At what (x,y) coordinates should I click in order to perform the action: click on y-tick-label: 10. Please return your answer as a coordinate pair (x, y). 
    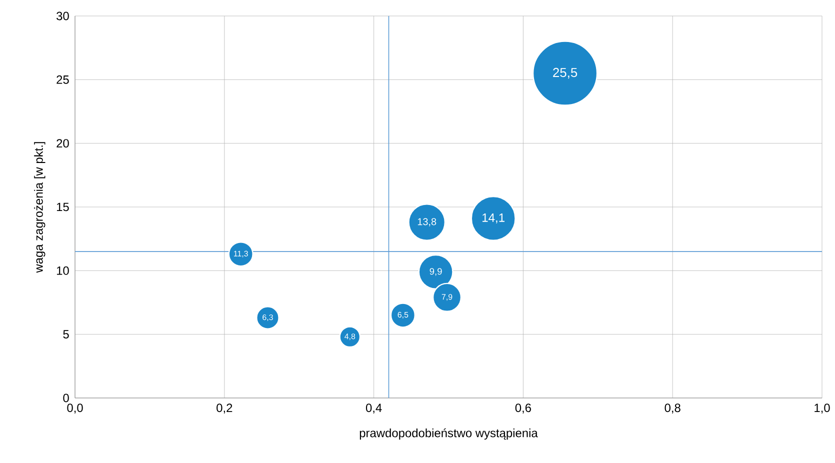
    Looking at the image, I should click on (62, 270).